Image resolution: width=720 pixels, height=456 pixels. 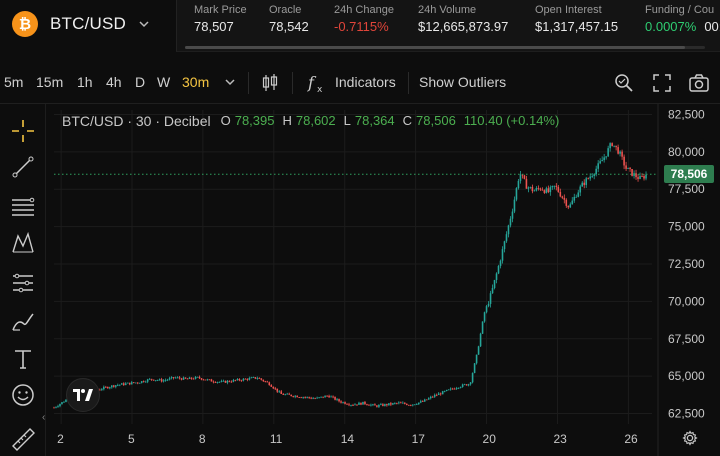 I want to click on pattern-icon, so click(x=23, y=243).